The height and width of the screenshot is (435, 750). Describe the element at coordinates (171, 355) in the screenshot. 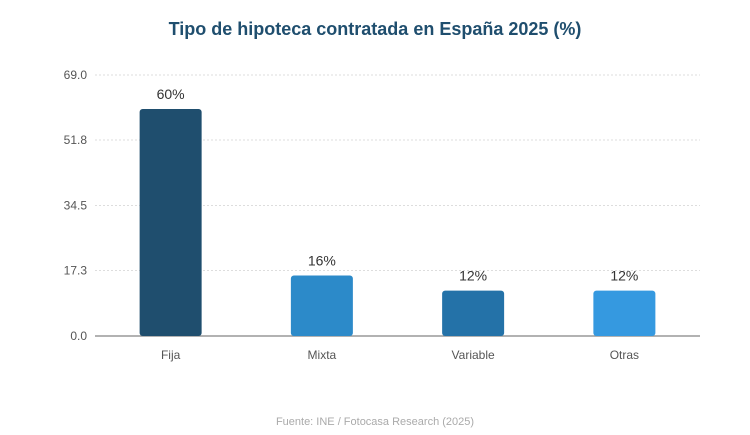

I see `x-tick-label: Fija` at that location.